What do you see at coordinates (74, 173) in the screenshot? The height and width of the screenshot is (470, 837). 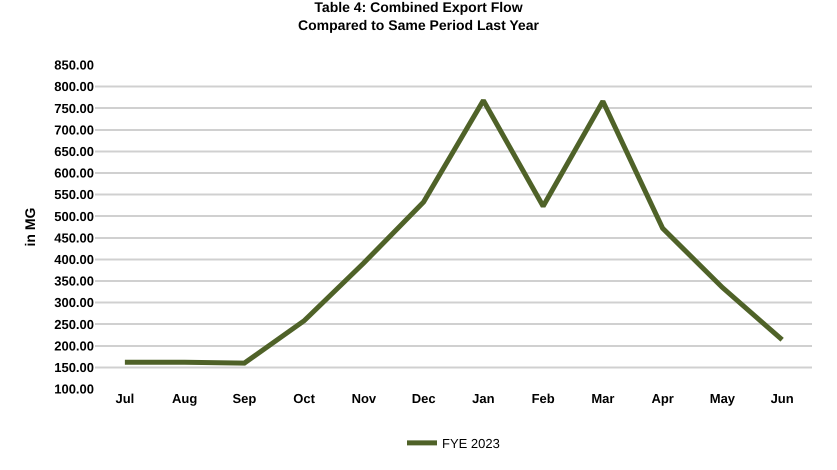 I see `y-tick-label: 600.00` at bounding box center [74, 173].